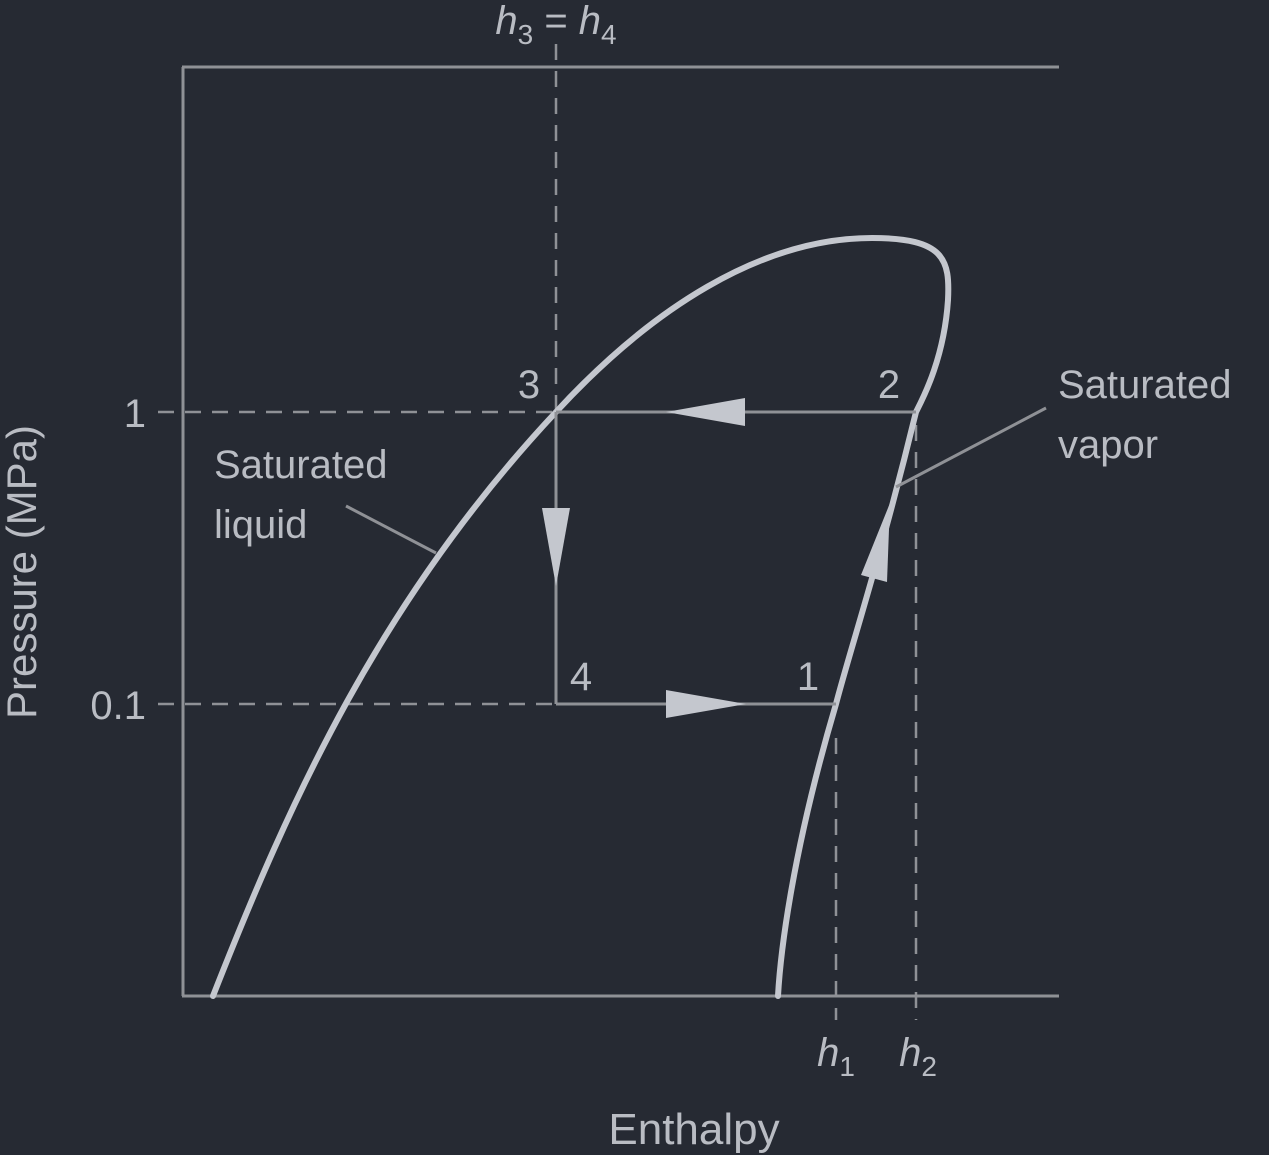  I want to click on x-axis-label: Enthalpy, so click(693, 1129).